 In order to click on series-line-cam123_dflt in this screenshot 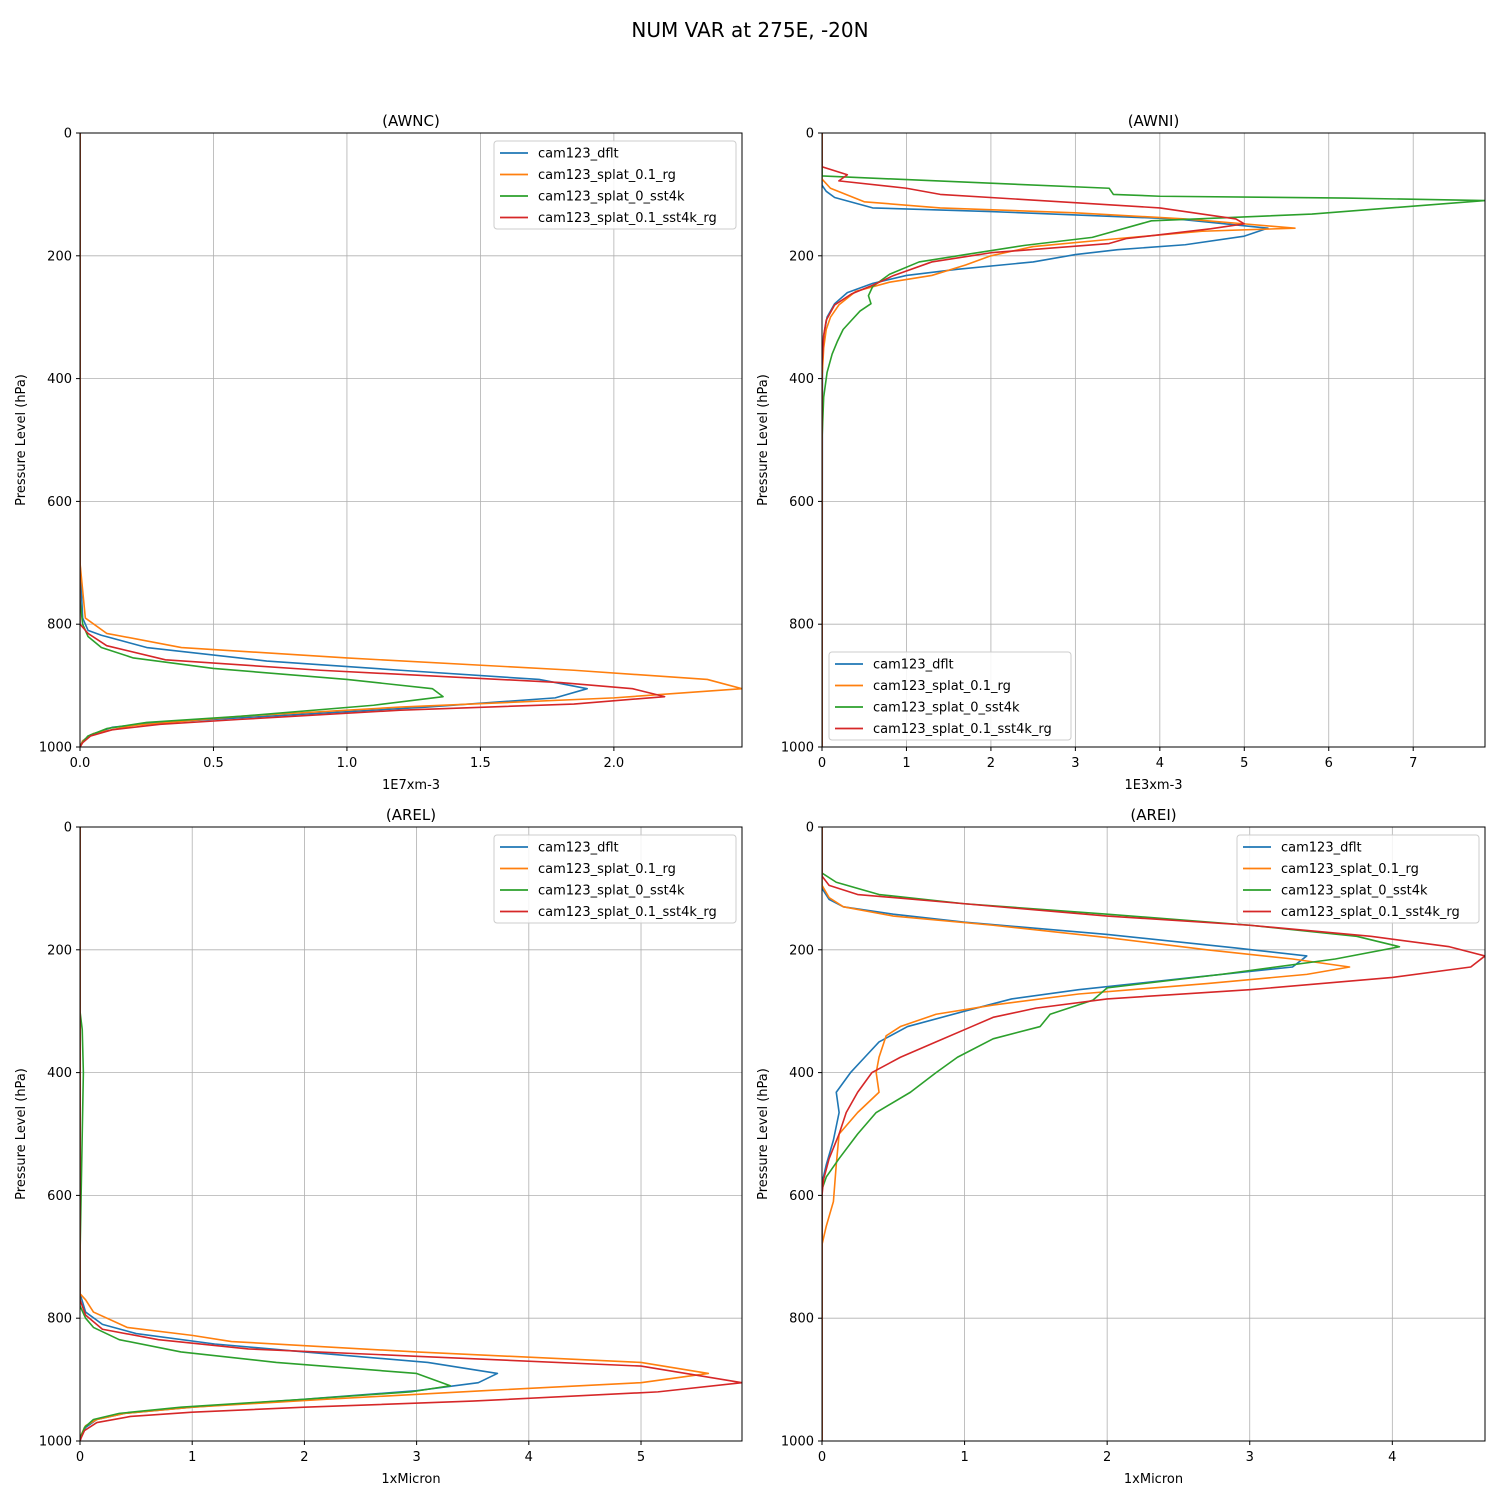, I will do `click(1065, 1134)`.